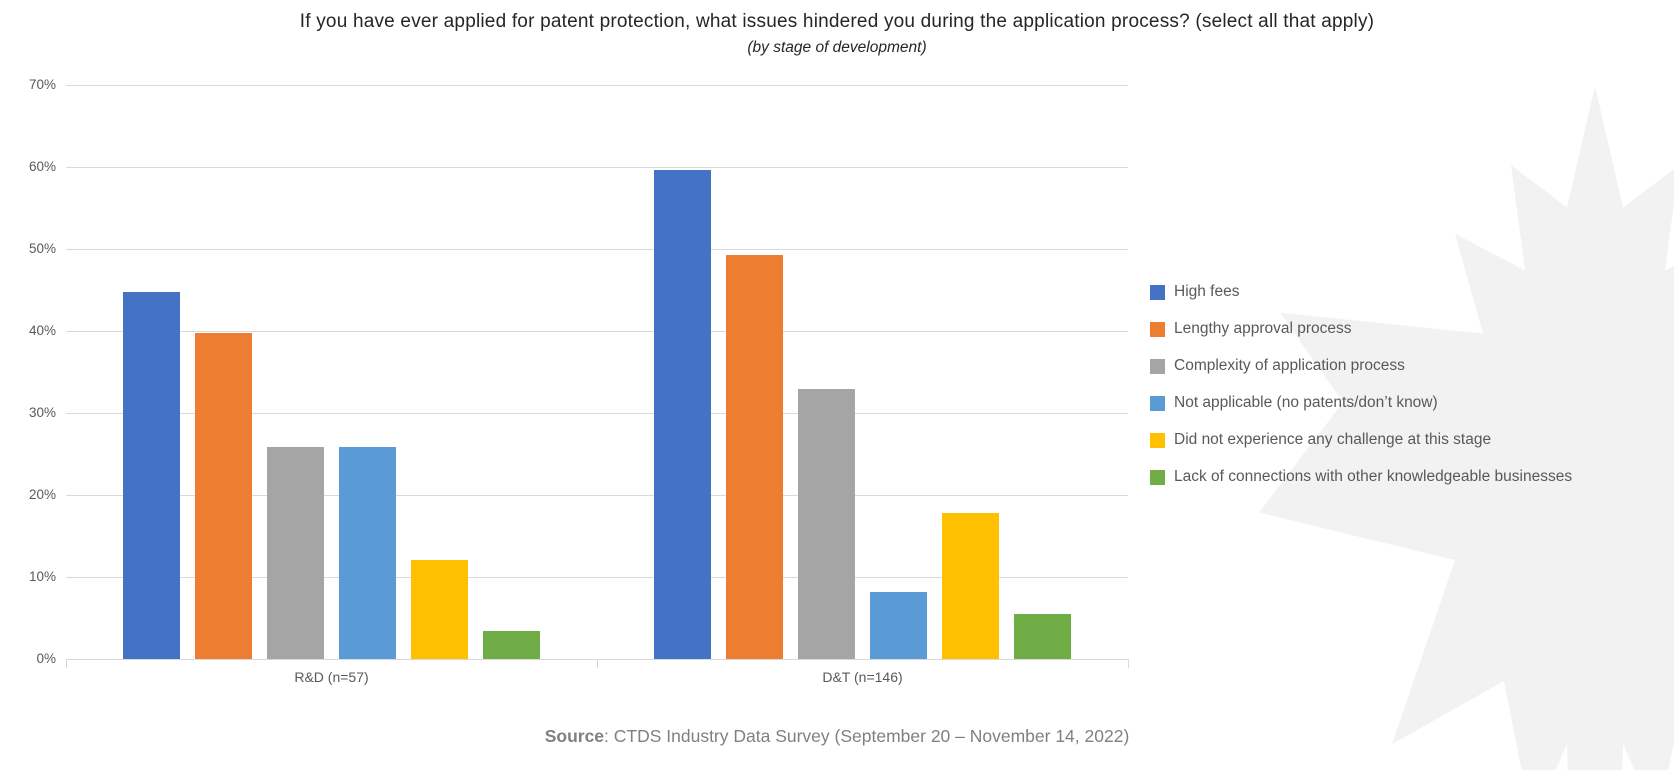 This screenshot has height=770, width=1674. I want to click on legend-item-4: Not applicable (no patents/don’t know), so click(1361, 403).